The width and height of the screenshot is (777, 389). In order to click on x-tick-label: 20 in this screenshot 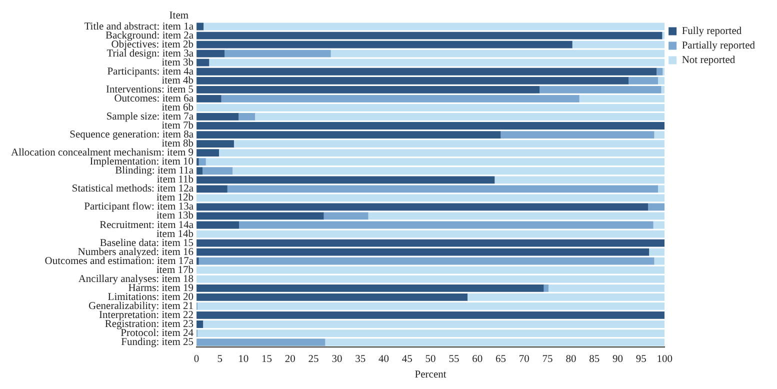, I will do `click(290, 359)`.